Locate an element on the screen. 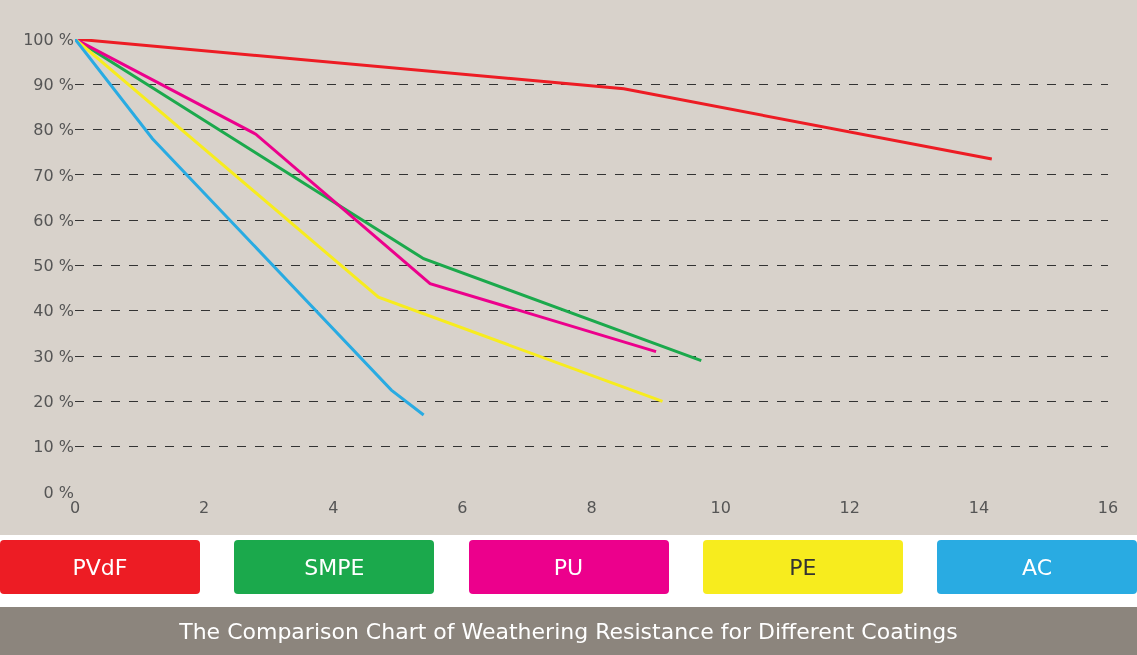  y-tick-label: 60 % is located at coordinates (53, 220).